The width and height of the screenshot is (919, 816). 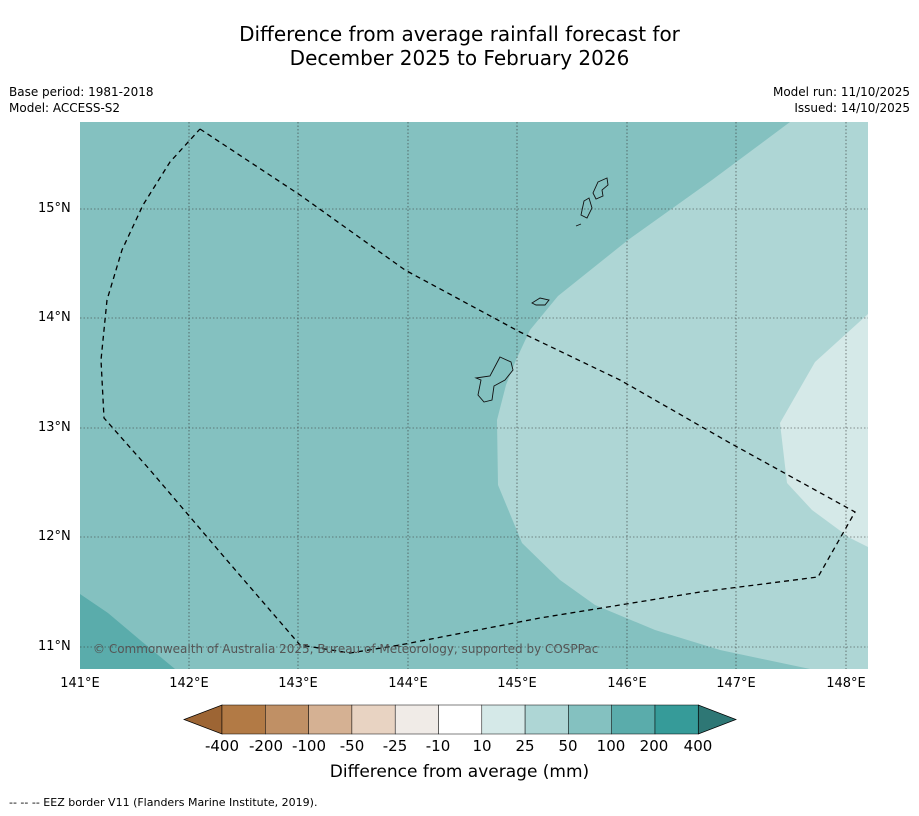 What do you see at coordinates (189, 683) in the screenshot?
I see `lon-label-142e: 142°E` at bounding box center [189, 683].